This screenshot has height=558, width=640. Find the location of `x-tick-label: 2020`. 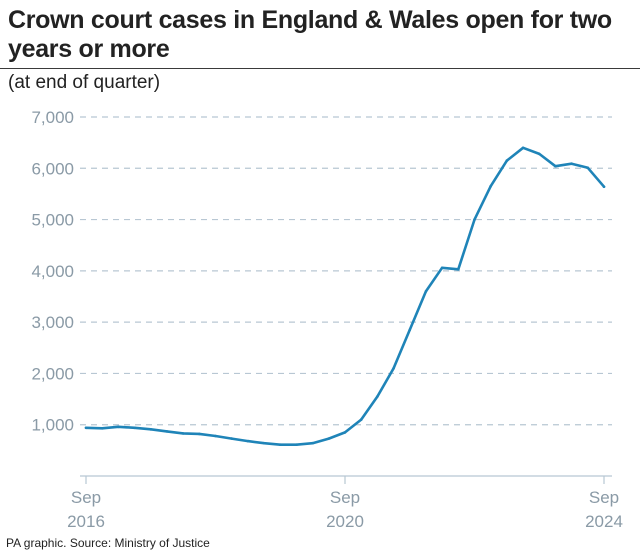

x-tick-label: 2020 is located at coordinates (345, 521).